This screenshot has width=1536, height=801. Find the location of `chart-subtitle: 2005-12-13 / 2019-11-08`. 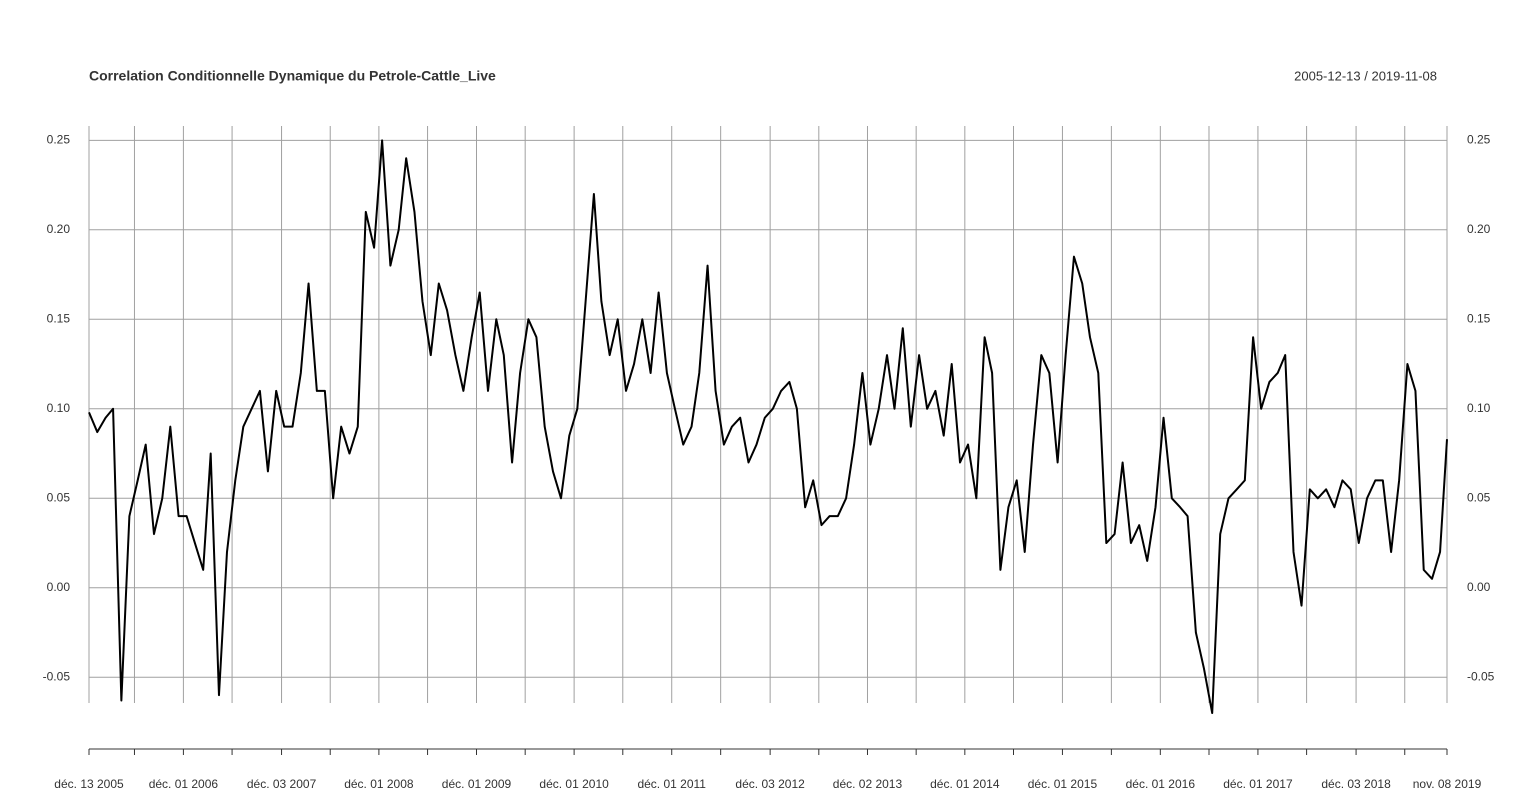

chart-subtitle: 2005-12-13 / 2019-11-08 is located at coordinates (1365, 75).